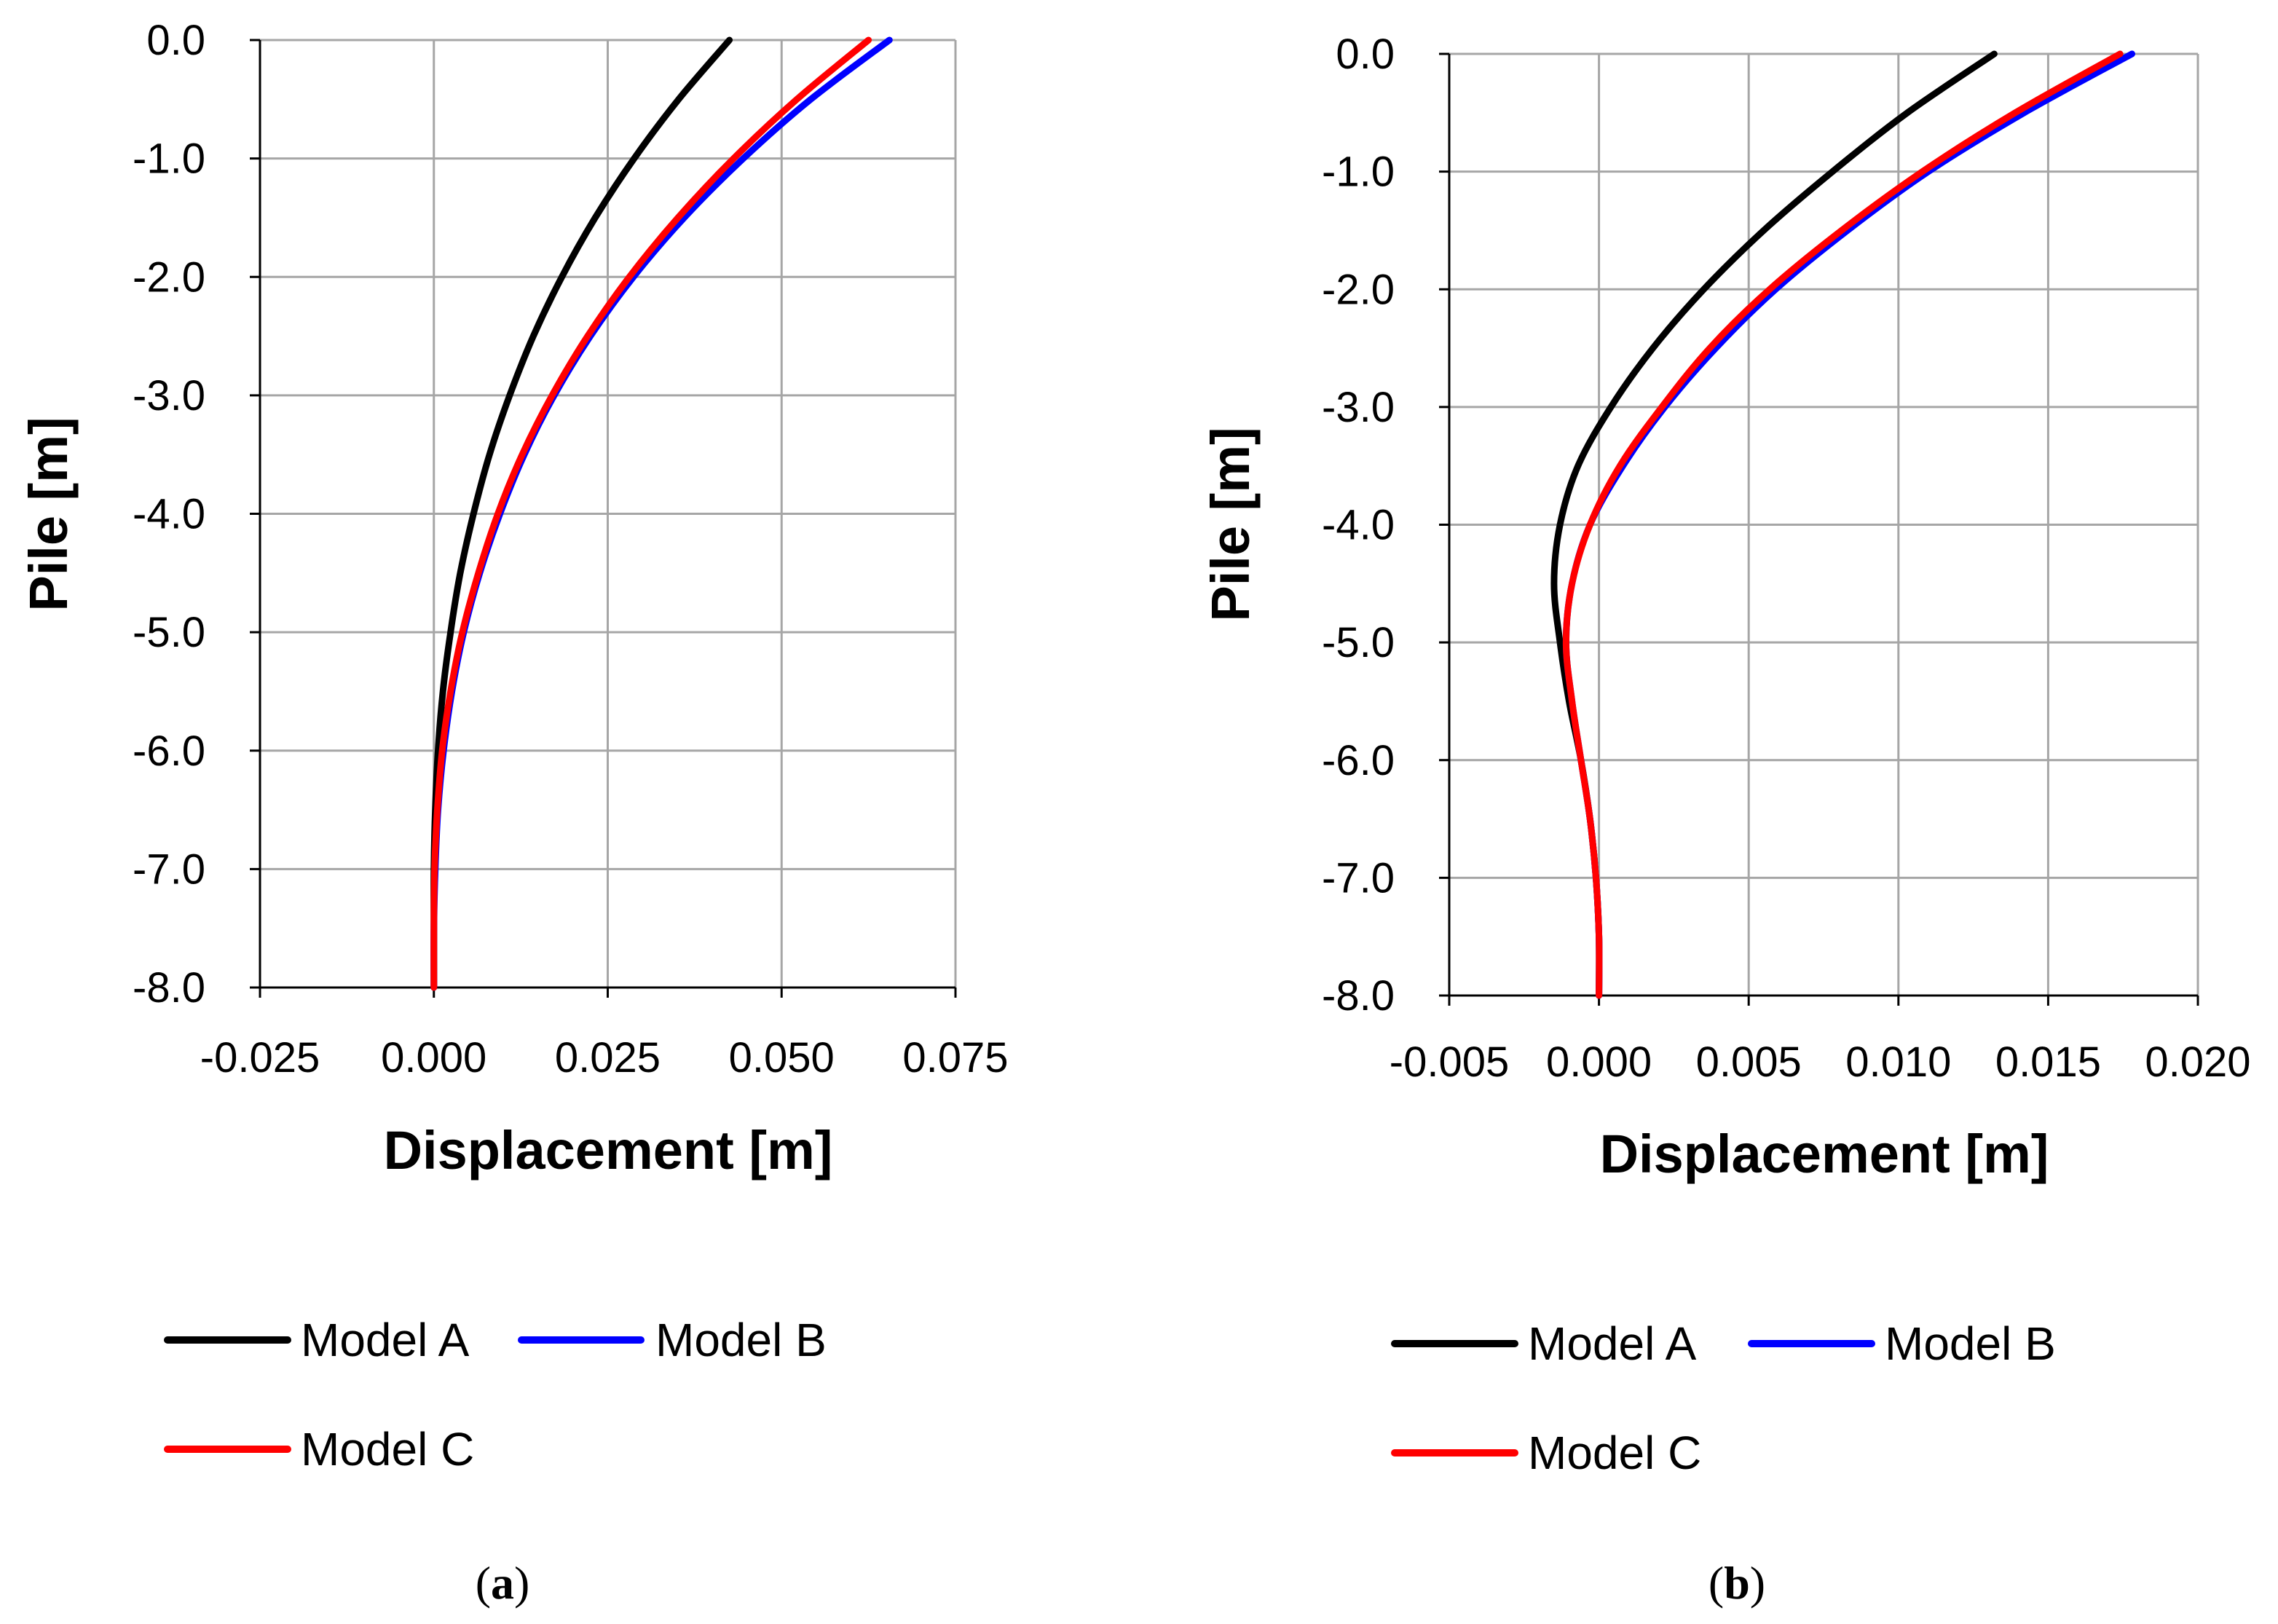  What do you see at coordinates (2197, 1062) in the screenshot?
I see `x-tick-label: 0.020` at bounding box center [2197, 1062].